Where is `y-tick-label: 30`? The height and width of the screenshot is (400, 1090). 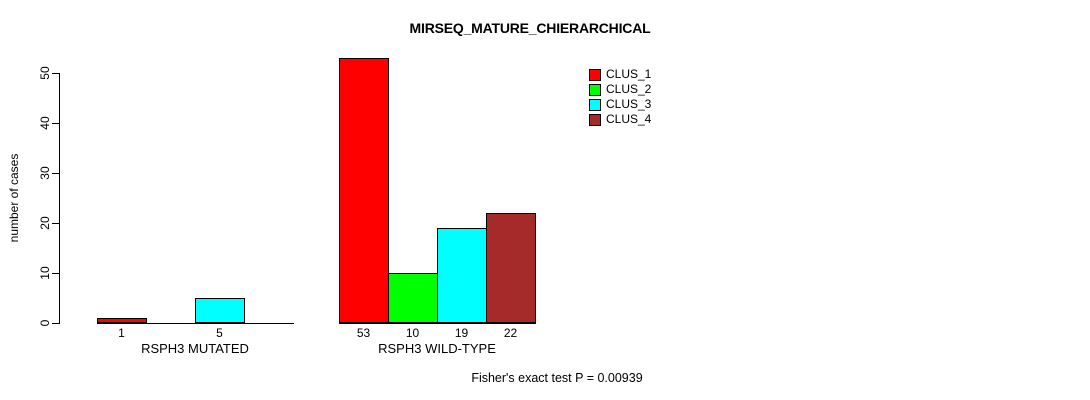
y-tick-label: 30 is located at coordinates (45, 173).